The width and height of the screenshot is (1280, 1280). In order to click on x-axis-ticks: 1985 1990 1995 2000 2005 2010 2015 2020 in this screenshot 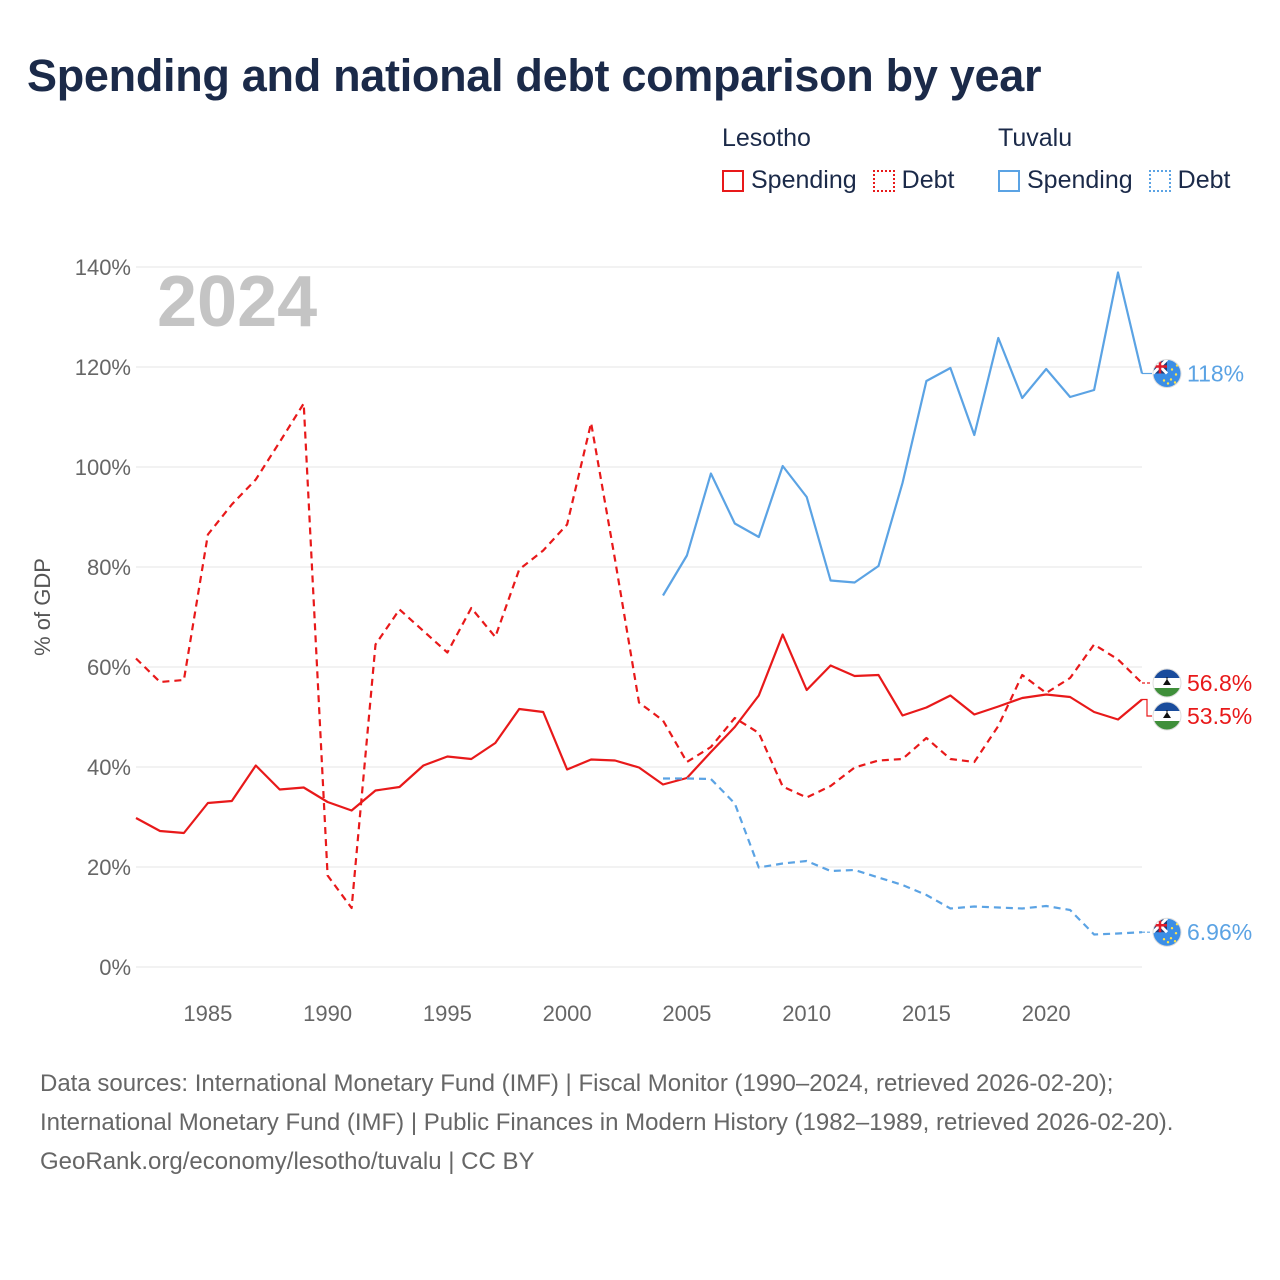, I will do `click(626, 1013)`.